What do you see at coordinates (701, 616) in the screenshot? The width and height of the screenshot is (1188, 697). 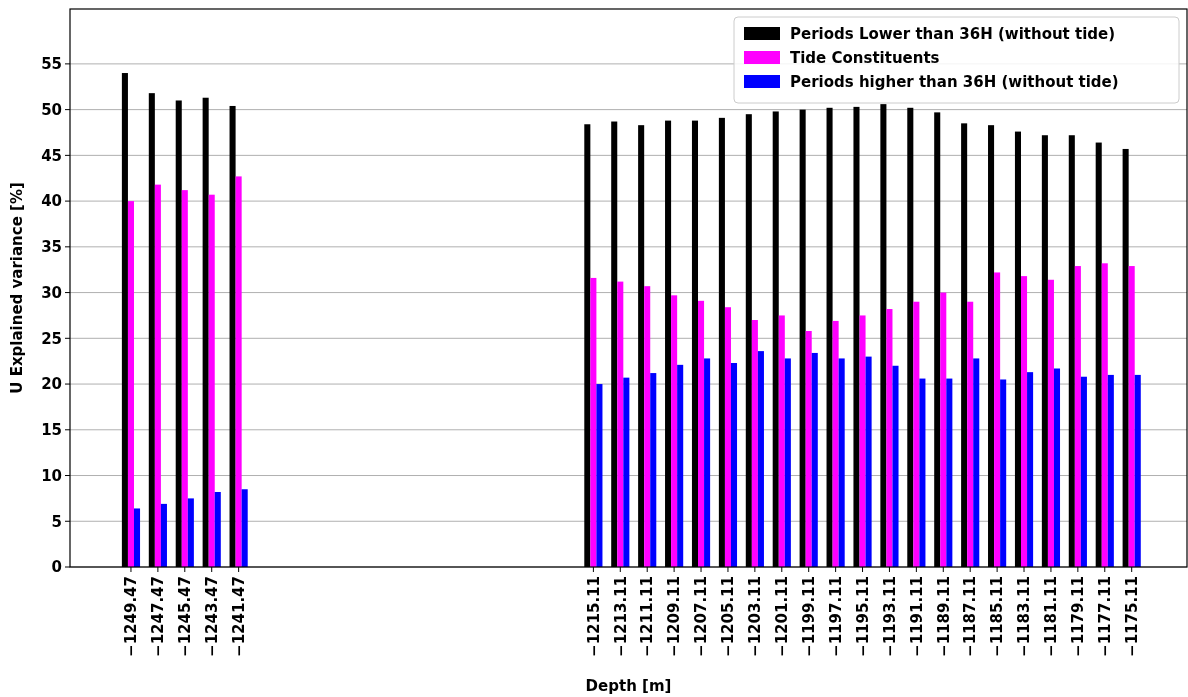 I see `x-tick-label: −1207.11` at bounding box center [701, 616].